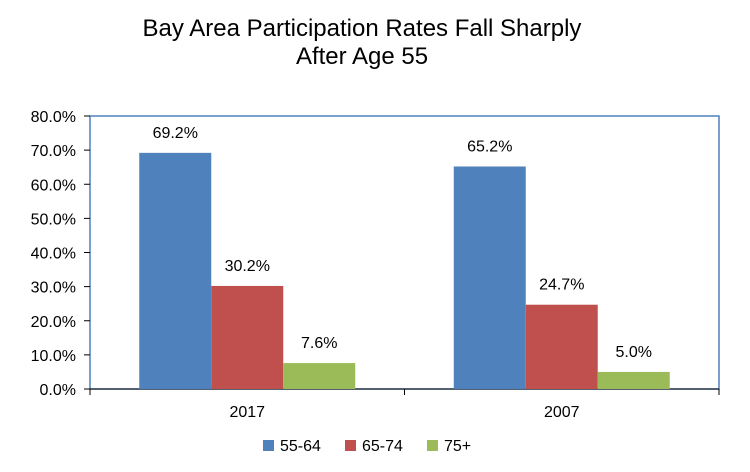 The image size is (750, 472). I want to click on y-tick-label: 10.0%, so click(53, 356).